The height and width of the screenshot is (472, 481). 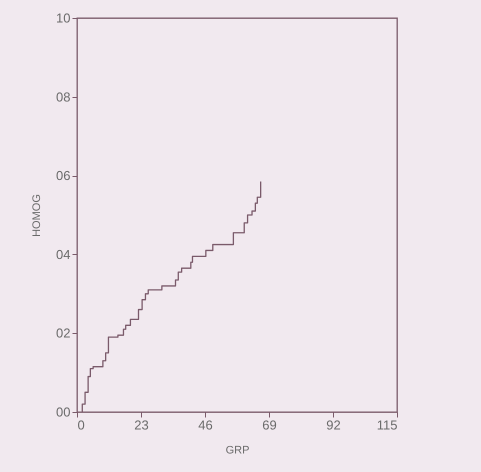 What do you see at coordinates (141, 425) in the screenshot?
I see `x-tick-label: 23` at bounding box center [141, 425].